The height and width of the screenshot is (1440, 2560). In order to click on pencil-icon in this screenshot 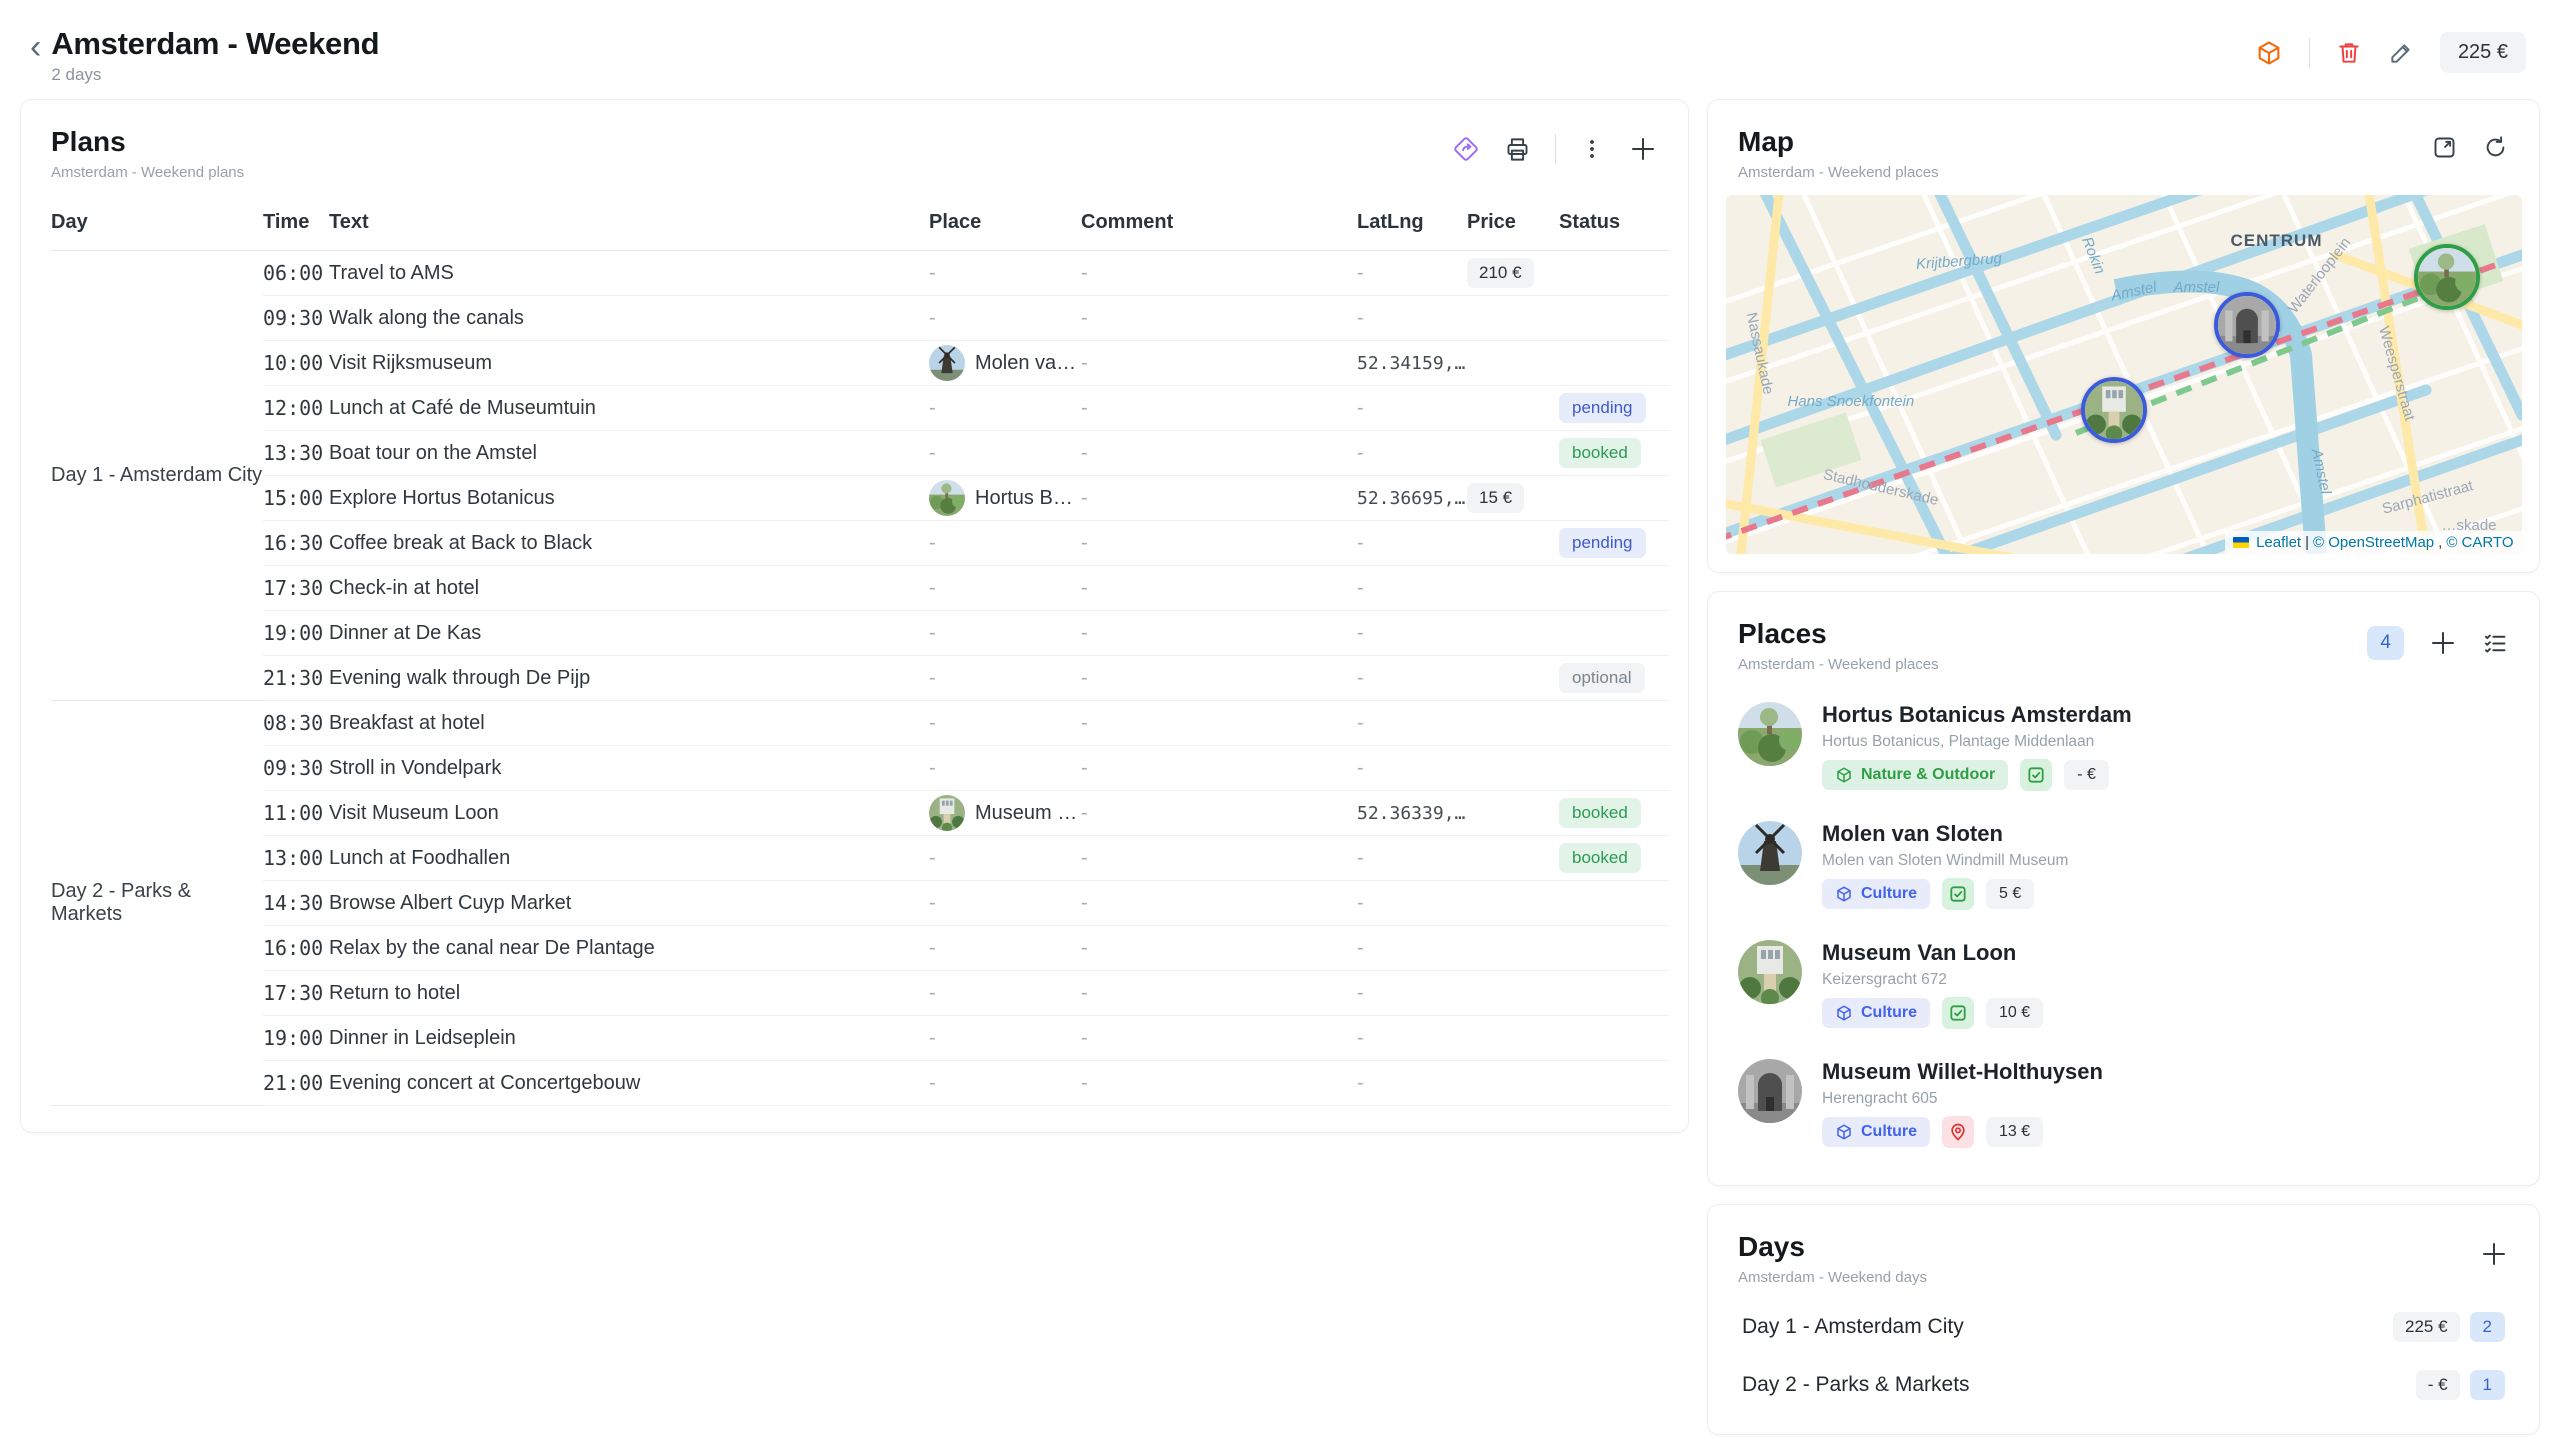, I will do `click(2400, 53)`.